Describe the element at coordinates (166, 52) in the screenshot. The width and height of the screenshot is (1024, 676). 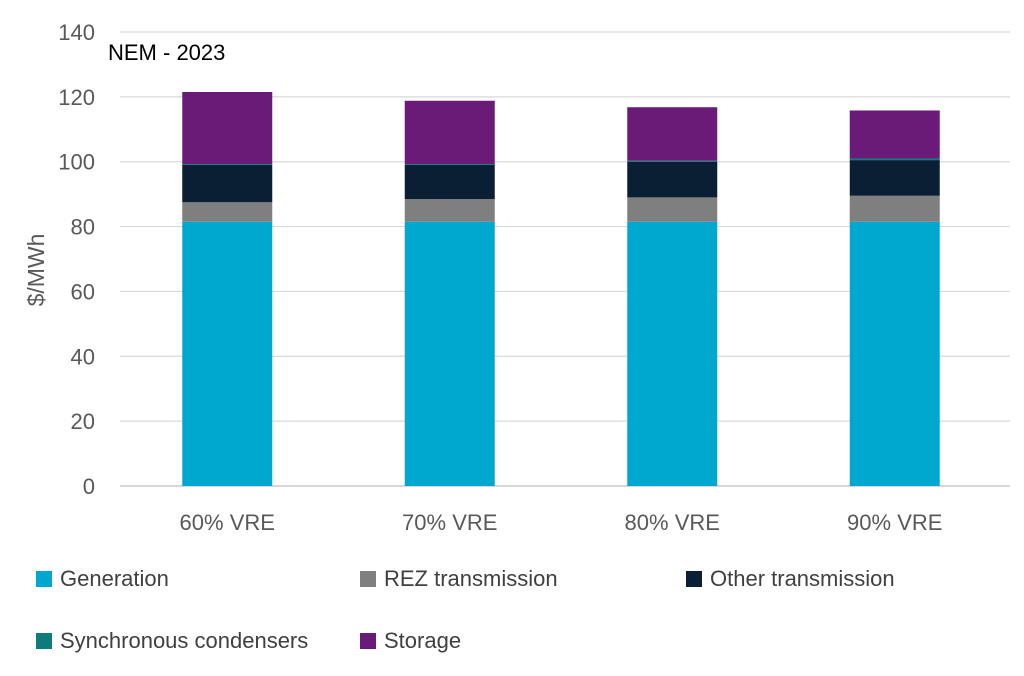
I see `chart-title: NEM - 2023` at that location.